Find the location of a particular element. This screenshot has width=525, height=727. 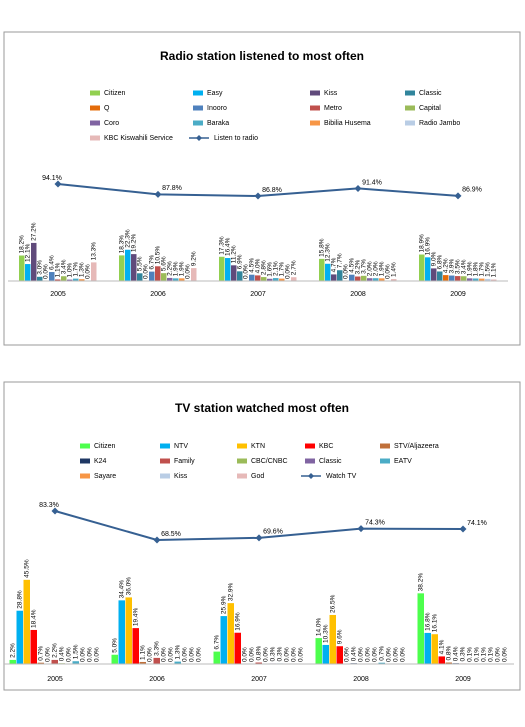

data-label: 3.7% is located at coordinates (364, 266).